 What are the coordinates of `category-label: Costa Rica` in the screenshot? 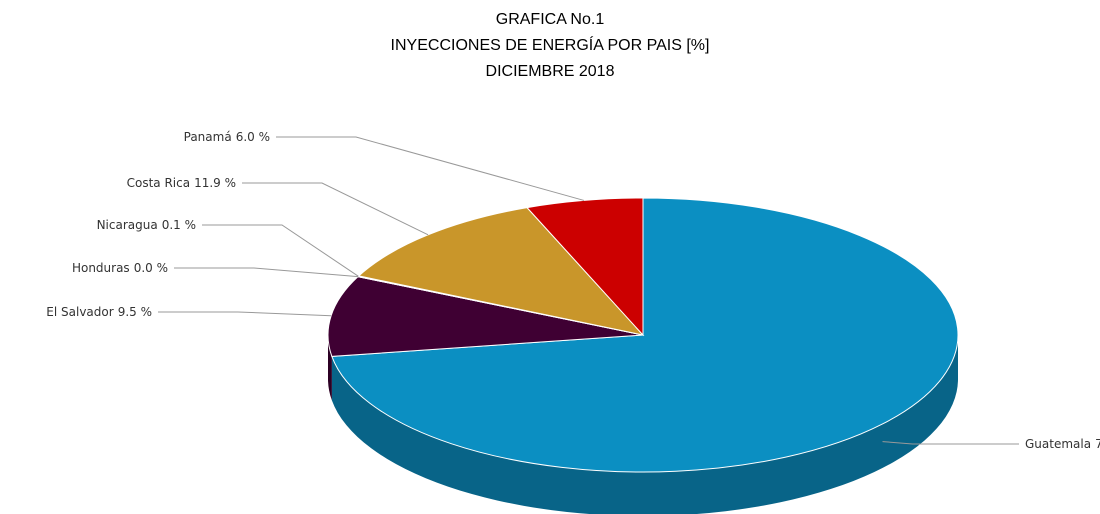 It's located at (158, 183).